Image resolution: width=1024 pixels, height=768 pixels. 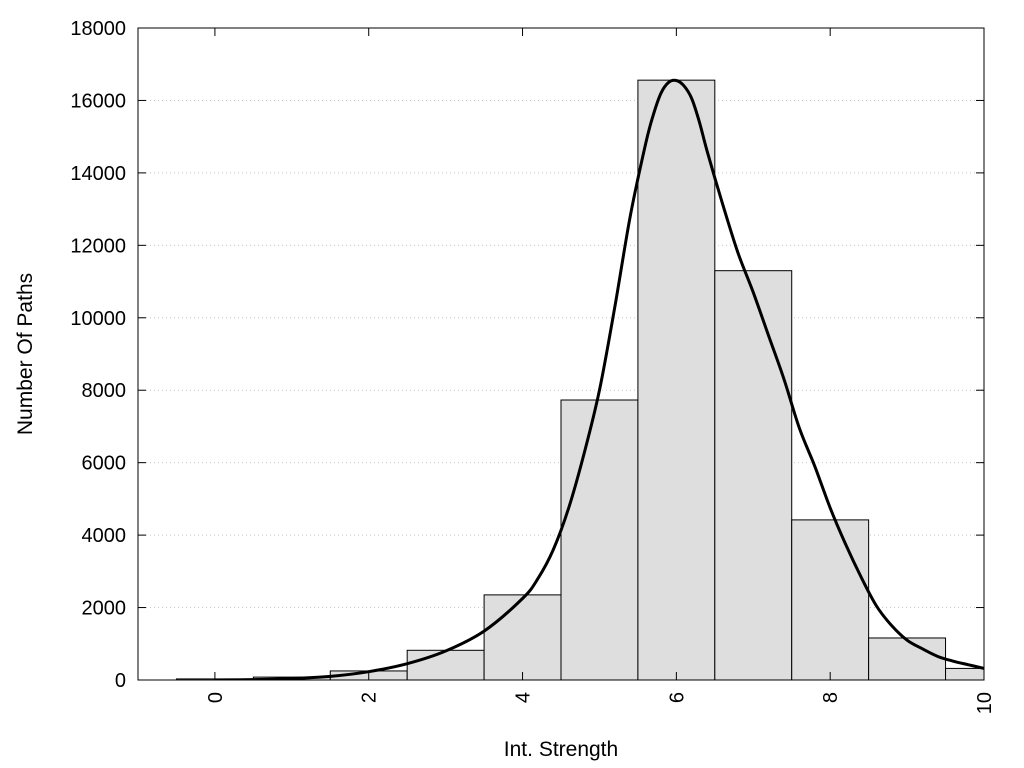 What do you see at coordinates (104, 609) in the screenshot?
I see `y-tick-label: 2000` at bounding box center [104, 609].